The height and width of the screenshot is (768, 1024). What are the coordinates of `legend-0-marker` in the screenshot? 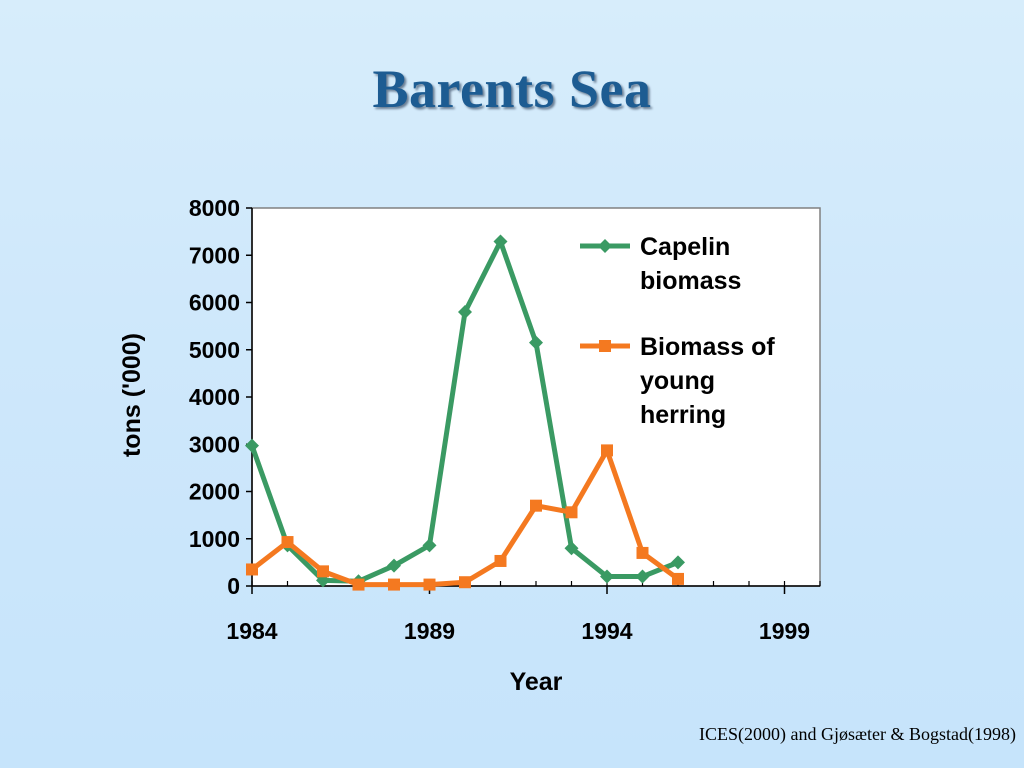 It's located at (605, 246).